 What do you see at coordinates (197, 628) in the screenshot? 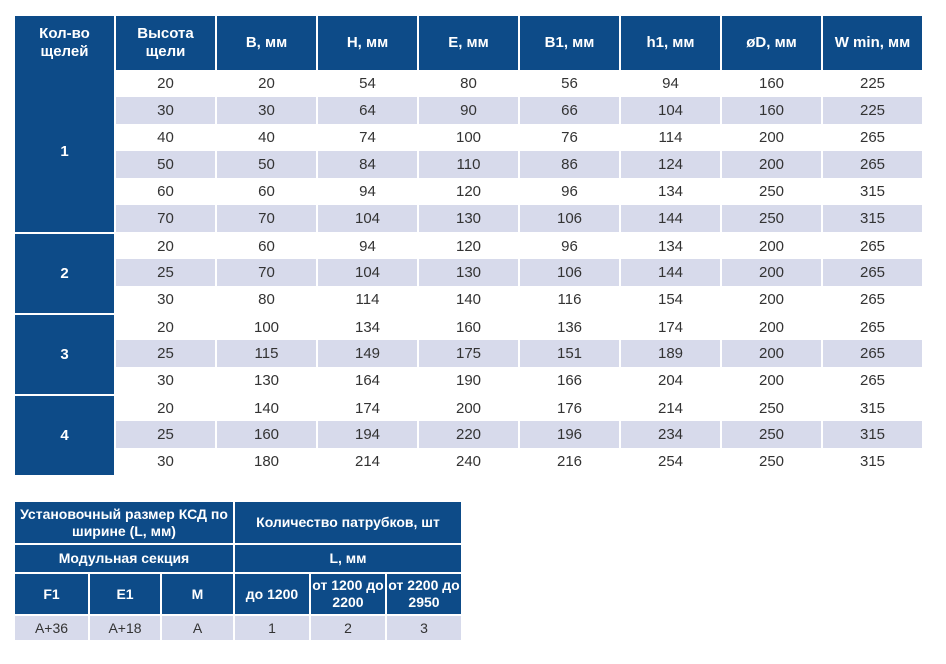
I see `value-m: А` at bounding box center [197, 628].